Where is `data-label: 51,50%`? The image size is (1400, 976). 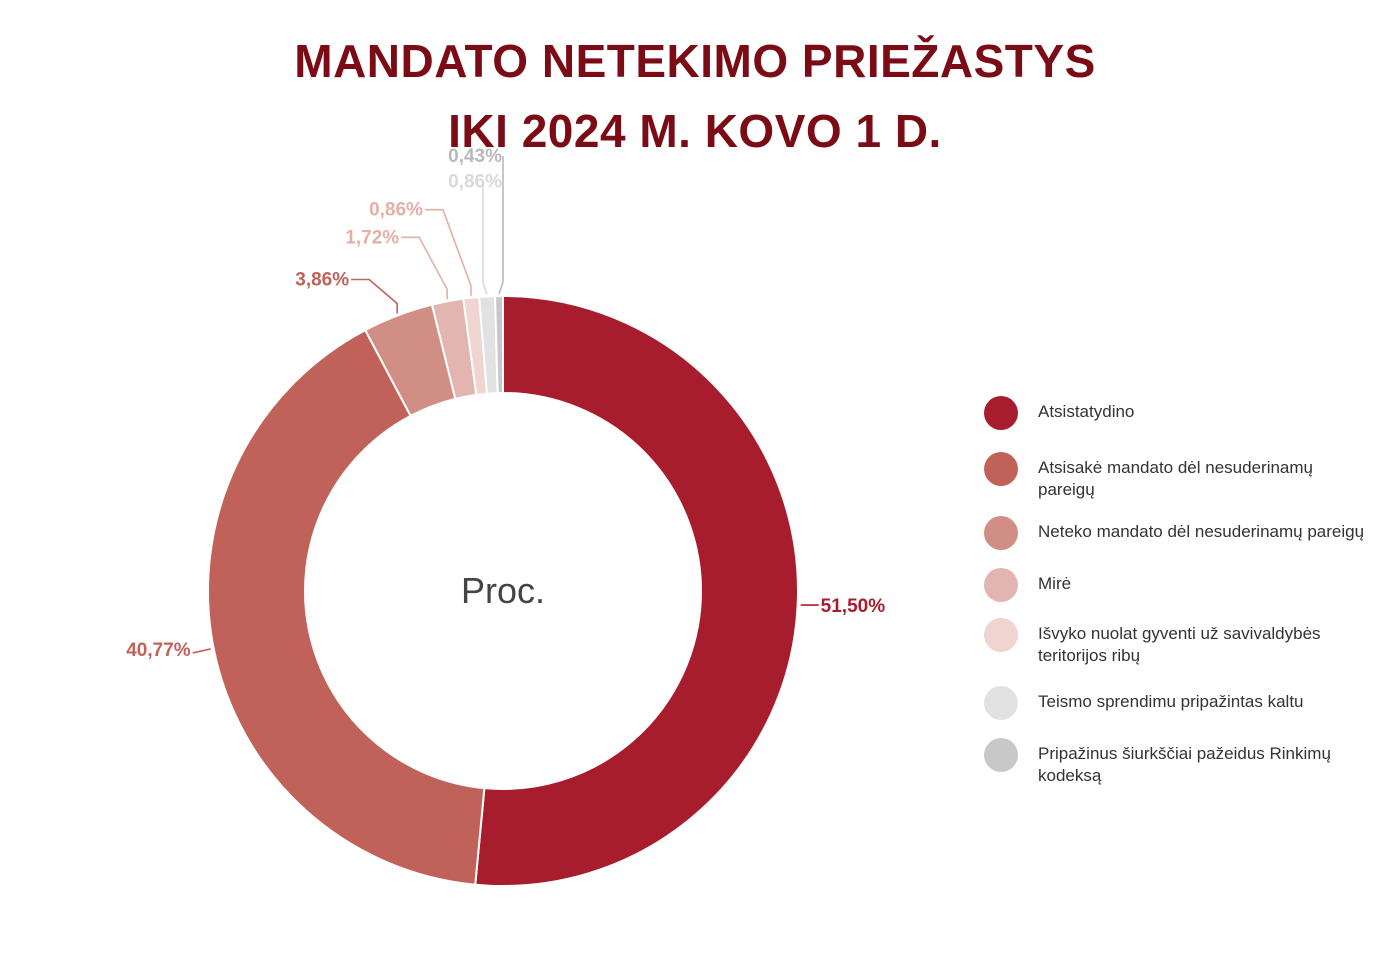
data-label: 51,50% is located at coordinates (853, 606).